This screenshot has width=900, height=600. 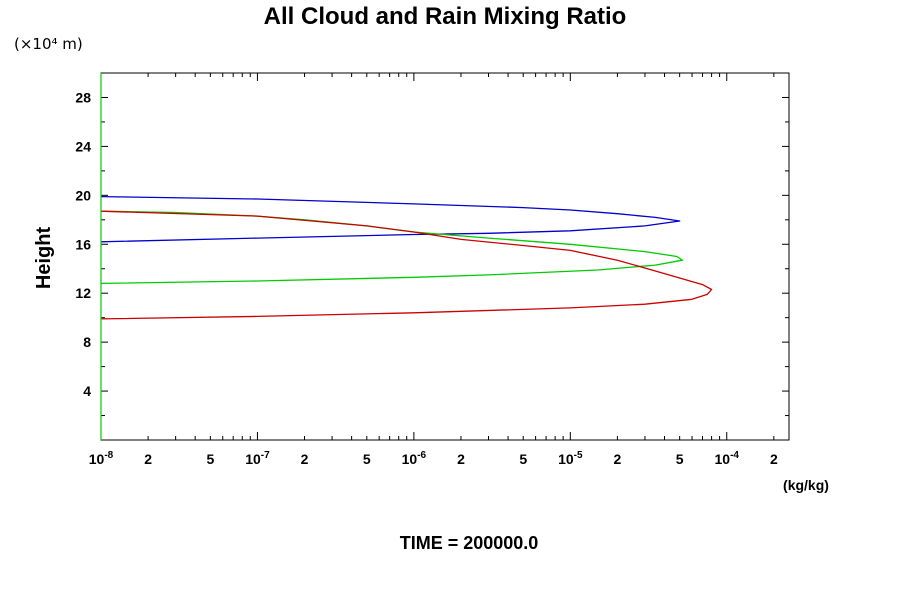 What do you see at coordinates (806, 485) in the screenshot?
I see `x-axis-label: (kg/kg)` at bounding box center [806, 485].